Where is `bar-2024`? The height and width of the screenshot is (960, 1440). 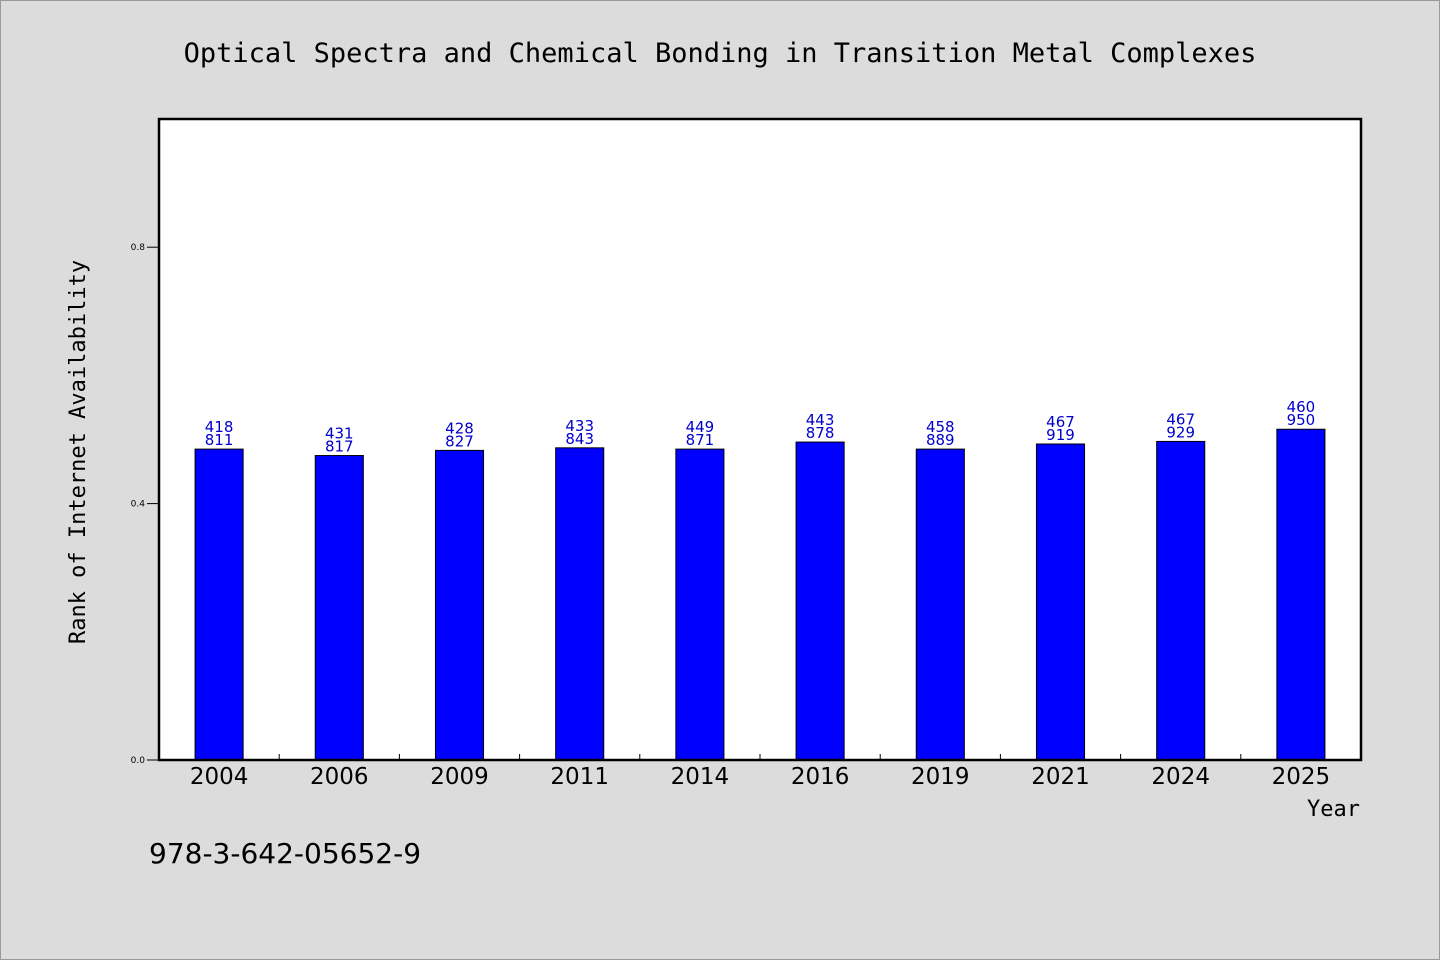 bar-2024 is located at coordinates (1181, 600).